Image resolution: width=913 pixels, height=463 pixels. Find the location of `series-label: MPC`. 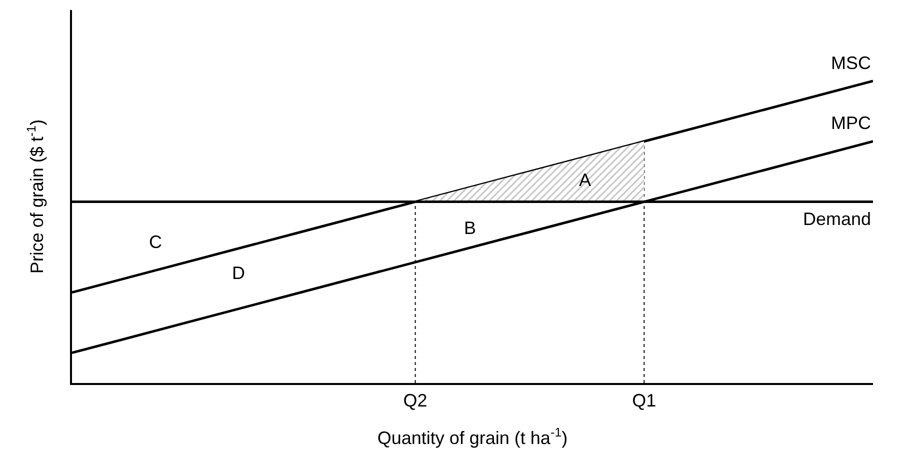

series-label: MPC is located at coordinates (851, 123).